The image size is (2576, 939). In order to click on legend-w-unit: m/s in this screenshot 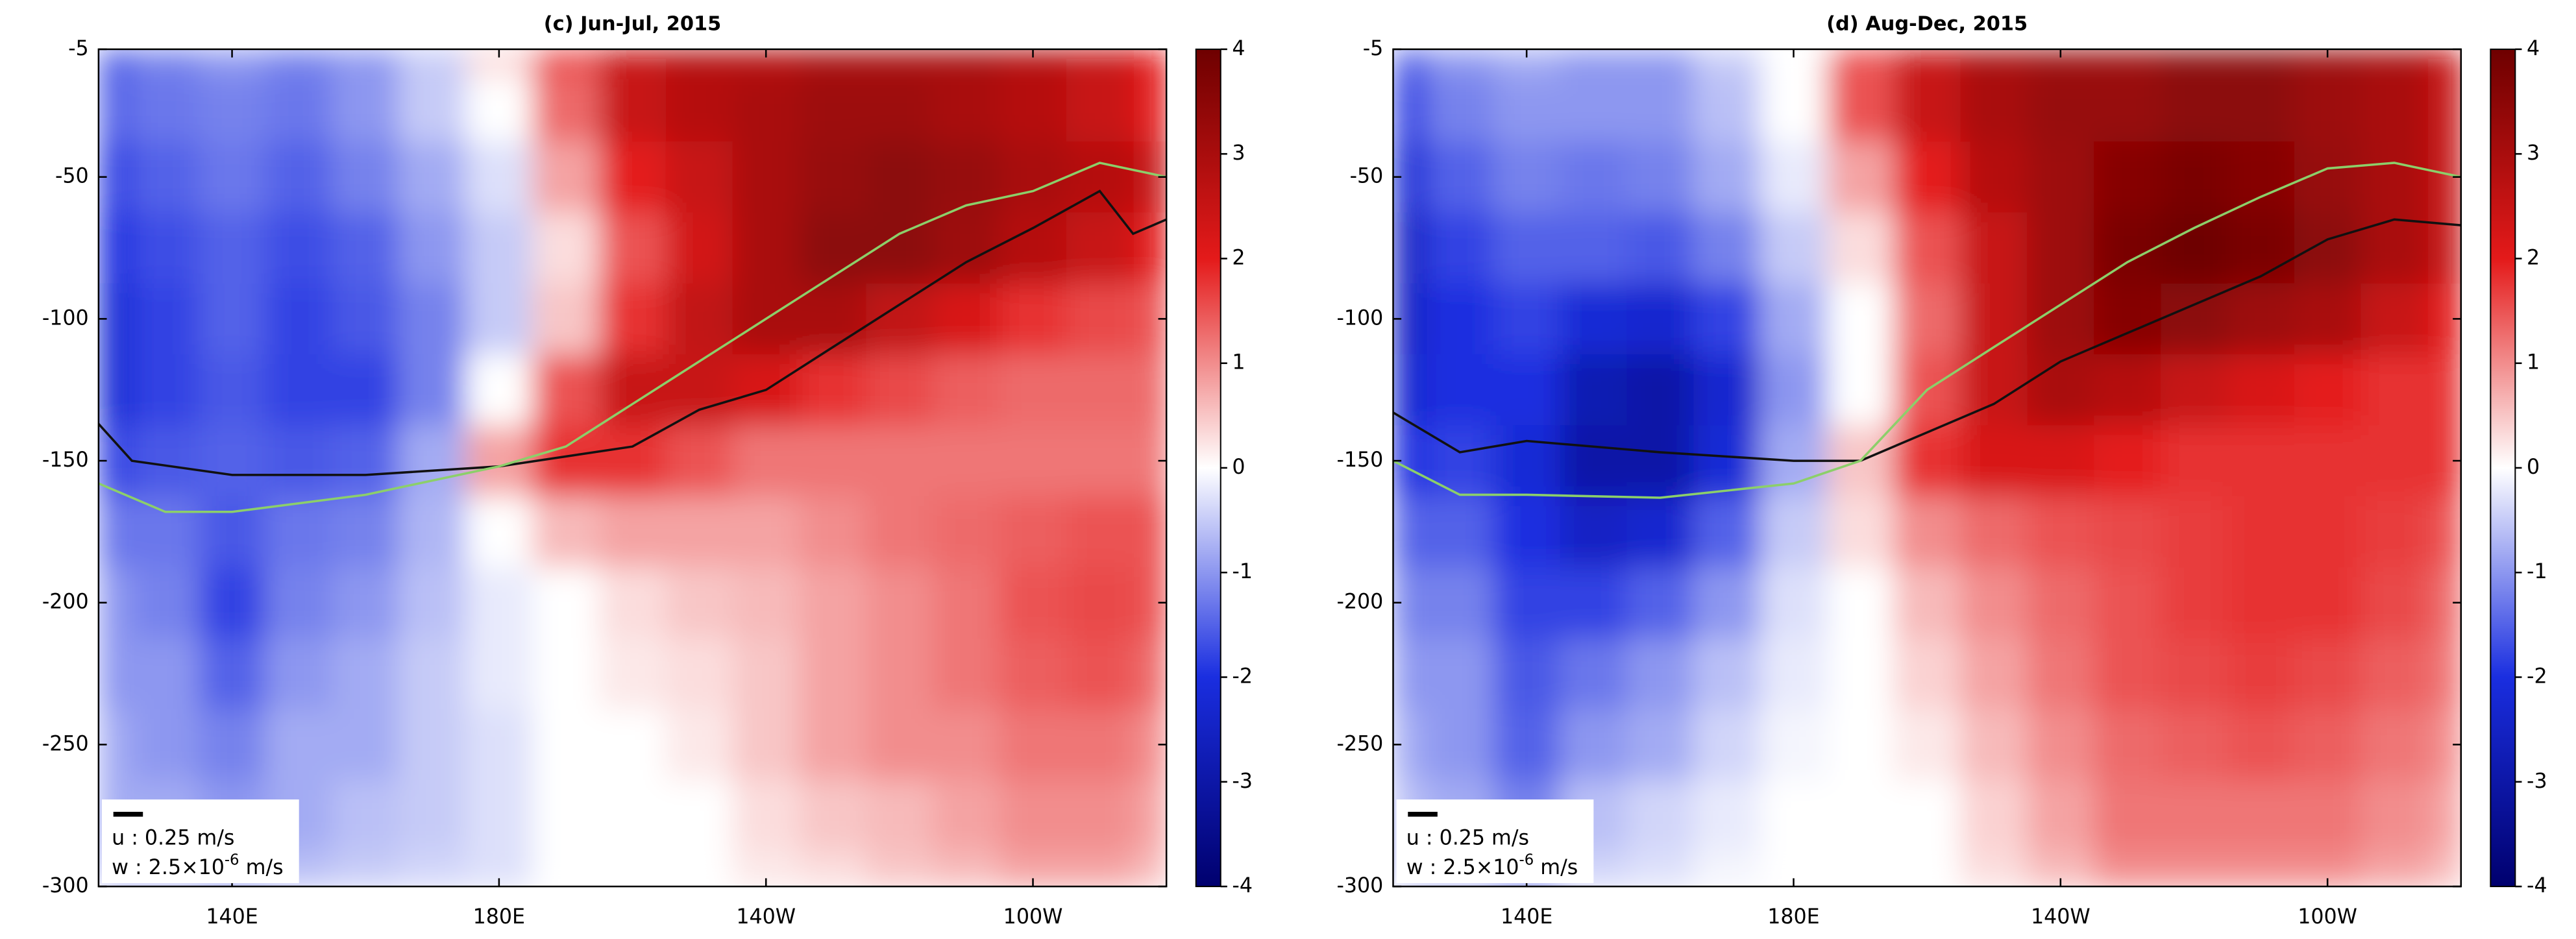, I will do `click(265, 867)`.